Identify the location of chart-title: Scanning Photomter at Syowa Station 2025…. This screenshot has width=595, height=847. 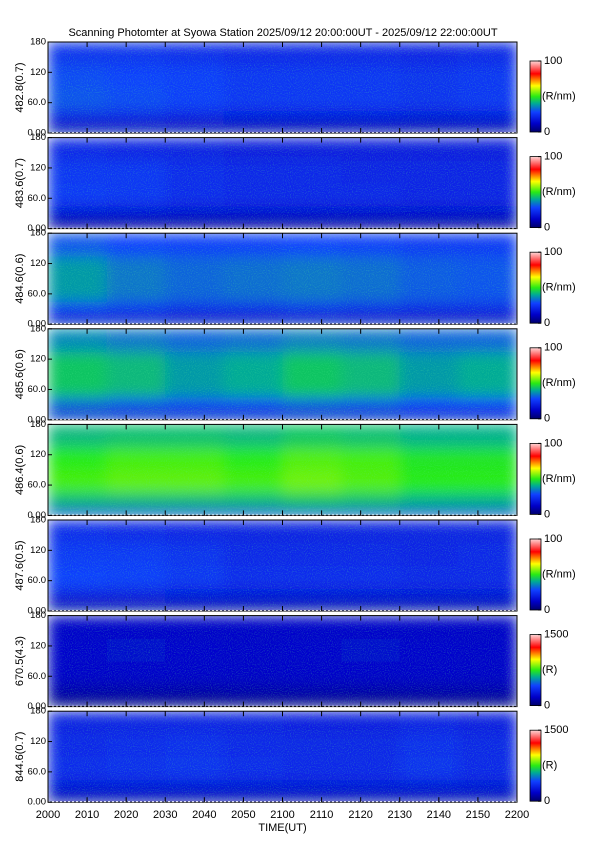
(282, 33).